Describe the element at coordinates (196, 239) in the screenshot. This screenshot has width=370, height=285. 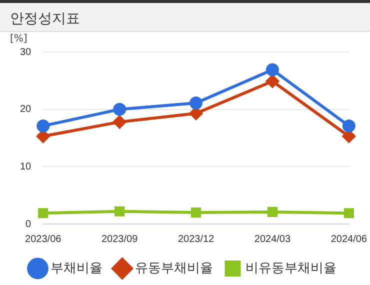
I see `x-tick-label: 2023/12` at that location.